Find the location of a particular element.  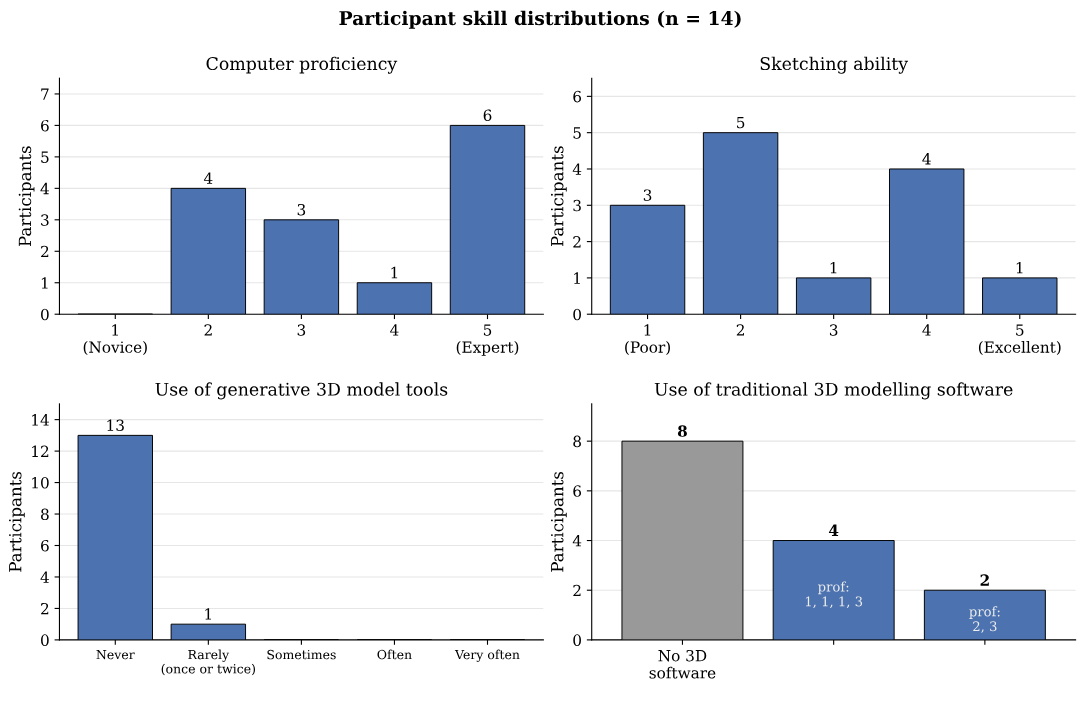

y-tick-label: 12 is located at coordinates (40, 451).